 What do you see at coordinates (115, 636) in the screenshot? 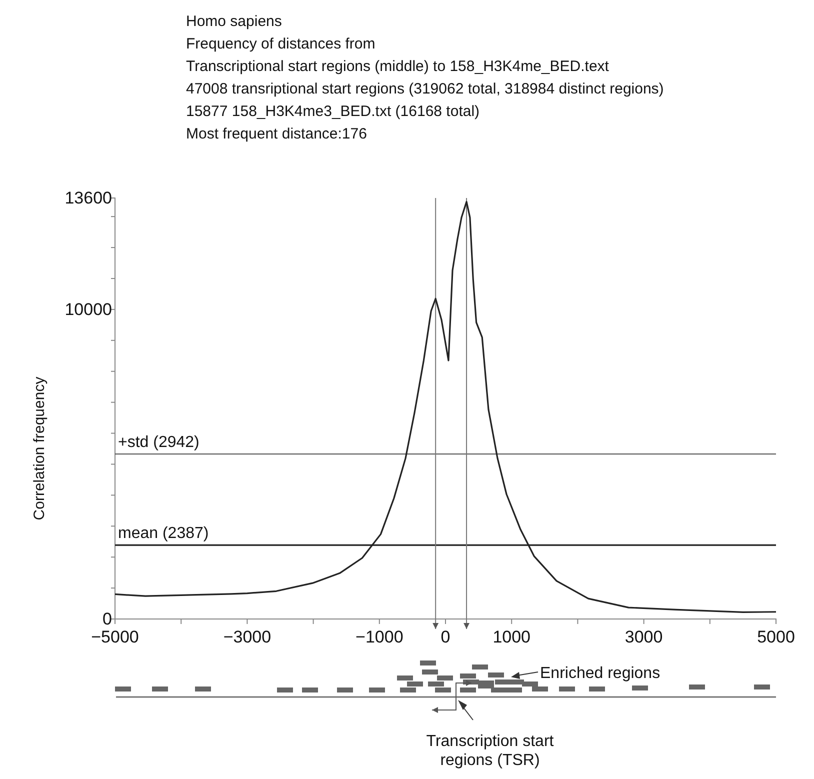
I see `x-tick-label: −5000` at bounding box center [115, 636].